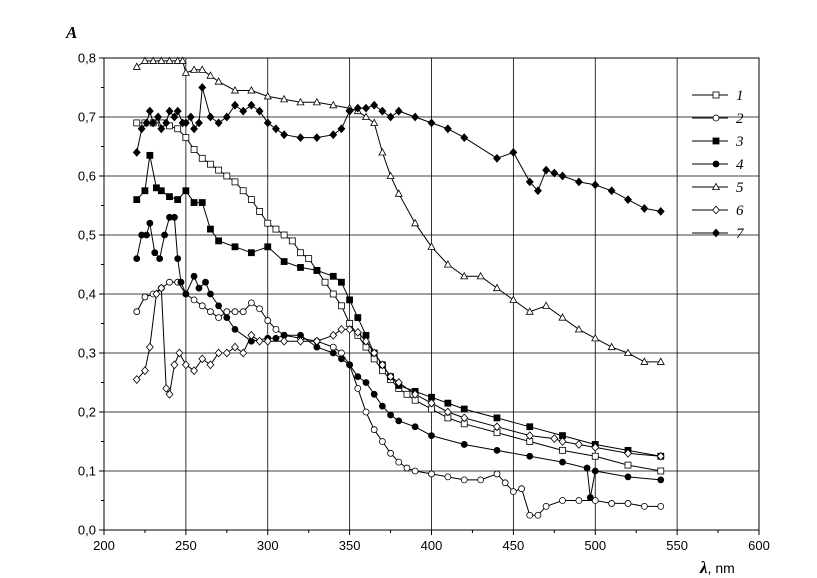 The width and height of the screenshot is (817, 578). What do you see at coordinates (71, 32) in the screenshot?
I see `y-axis-title: A` at bounding box center [71, 32].